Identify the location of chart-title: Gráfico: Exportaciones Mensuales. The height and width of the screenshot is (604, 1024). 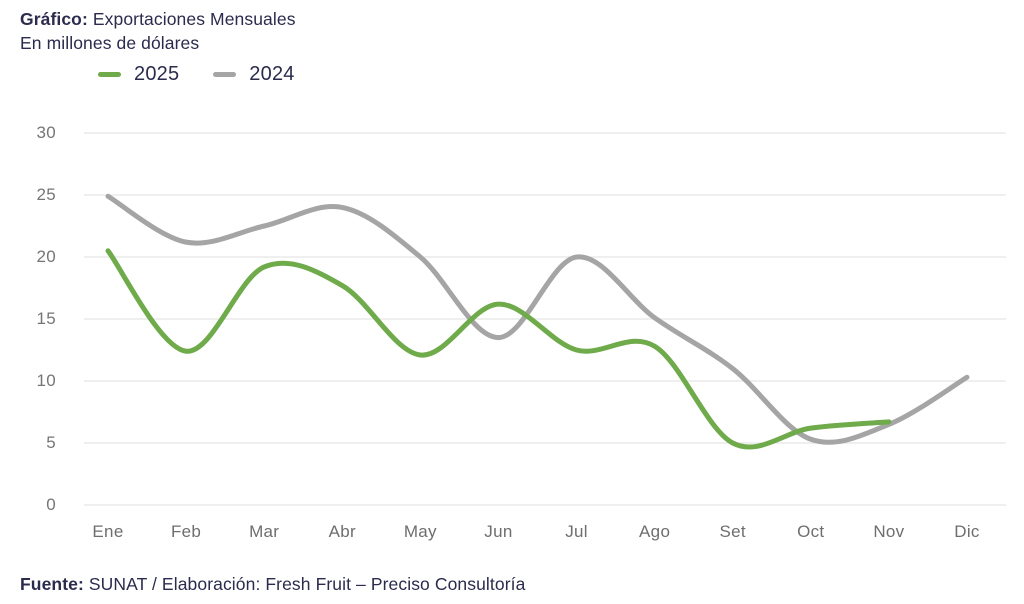
(158, 19).